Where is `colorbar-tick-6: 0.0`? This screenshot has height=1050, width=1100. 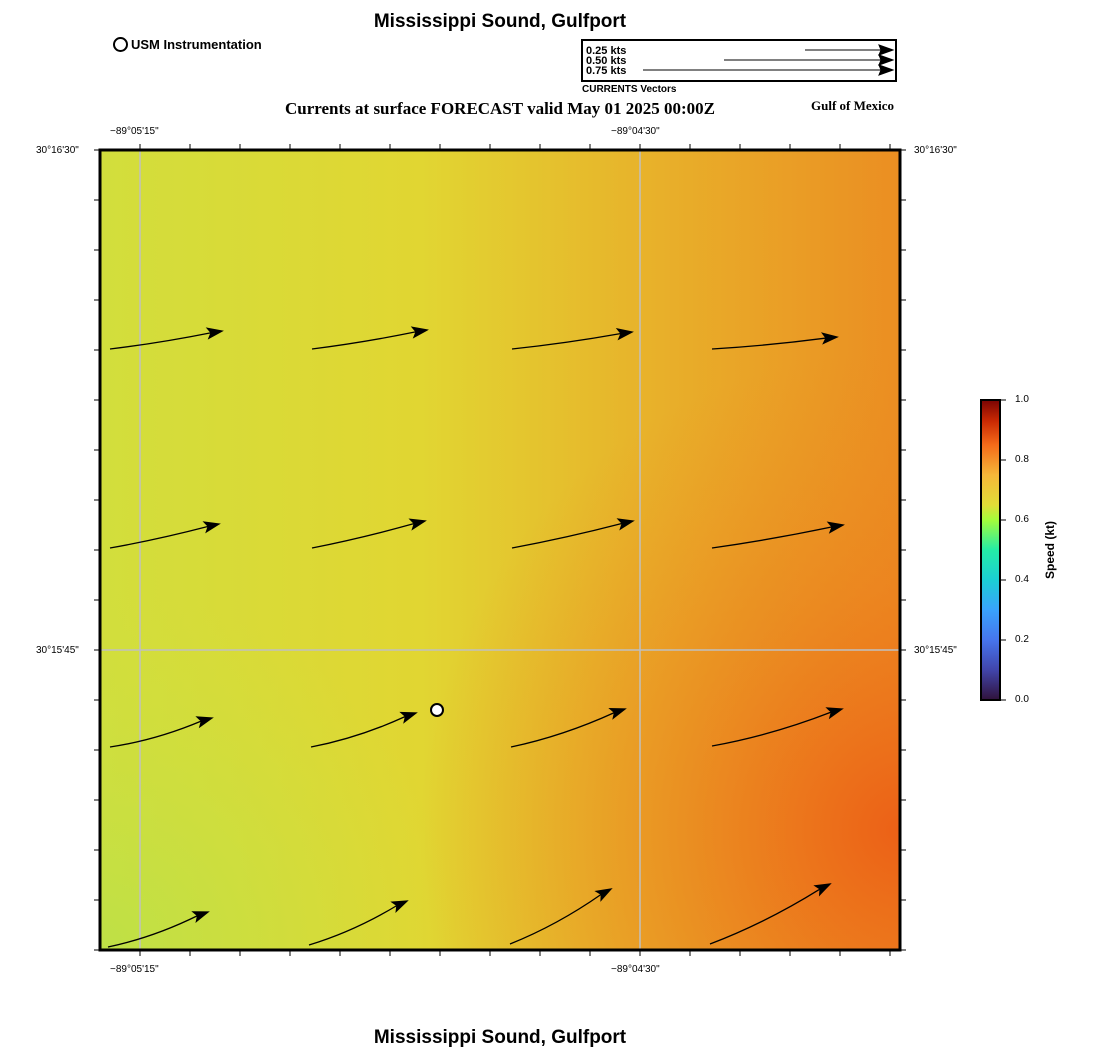 colorbar-tick-6: 0.0 is located at coordinates (1022, 699).